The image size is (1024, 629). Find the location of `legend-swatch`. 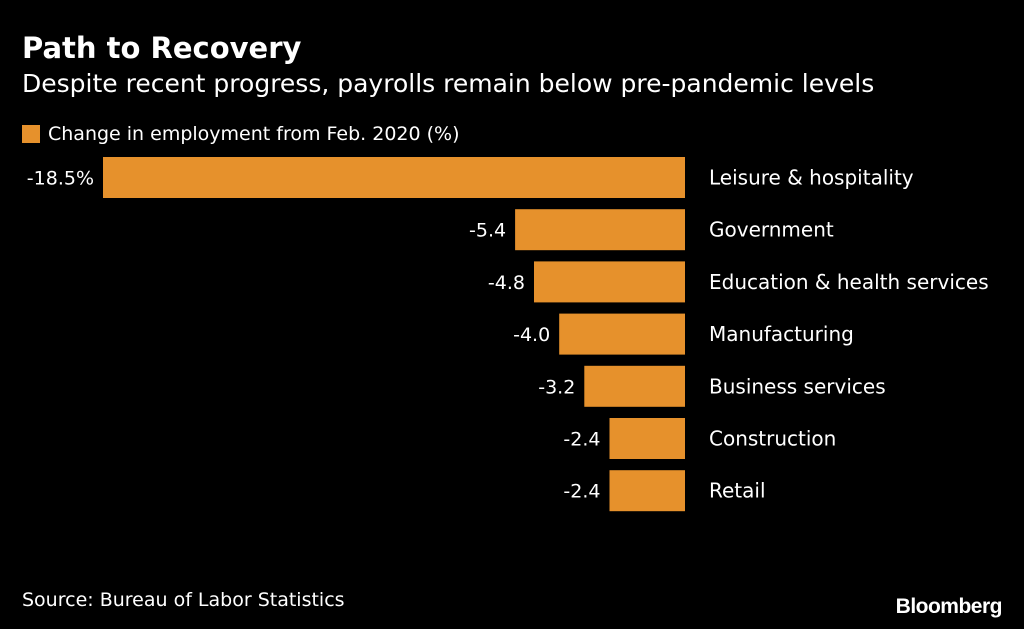

legend-swatch is located at coordinates (31, 134).